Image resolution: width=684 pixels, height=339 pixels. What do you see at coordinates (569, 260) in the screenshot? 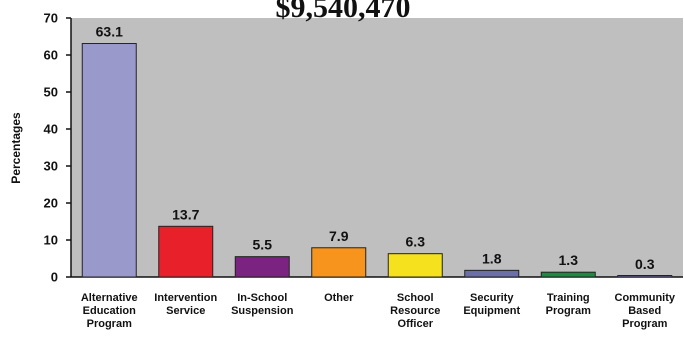
I see `data-label: 1.3` at bounding box center [569, 260].